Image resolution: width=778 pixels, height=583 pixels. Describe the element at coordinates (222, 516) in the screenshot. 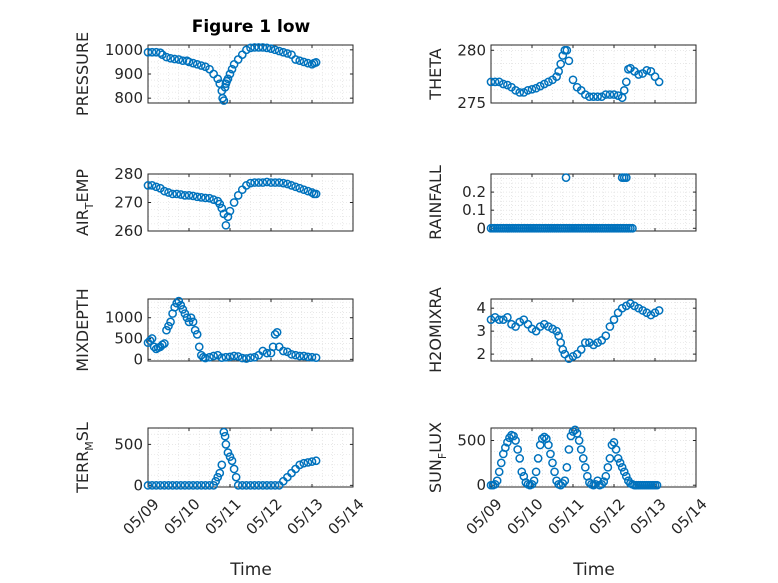

I see `x-tick-label: 05/11` at that location.